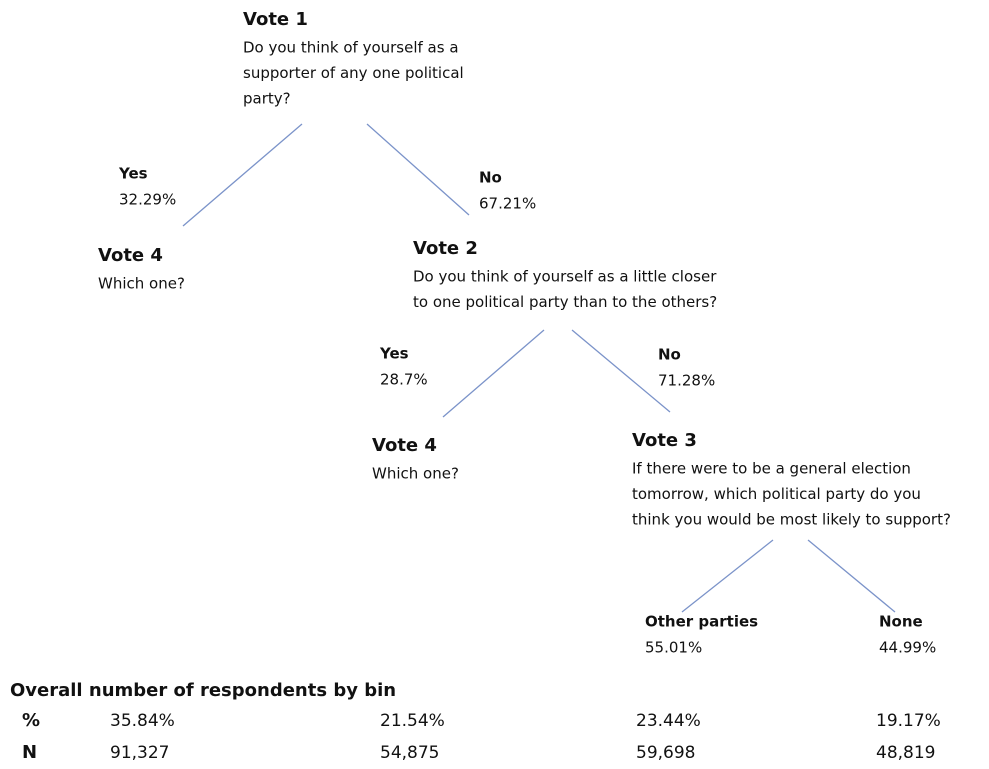 The image size is (989, 769). I want to click on node-title: Vote 1, so click(275, 19).